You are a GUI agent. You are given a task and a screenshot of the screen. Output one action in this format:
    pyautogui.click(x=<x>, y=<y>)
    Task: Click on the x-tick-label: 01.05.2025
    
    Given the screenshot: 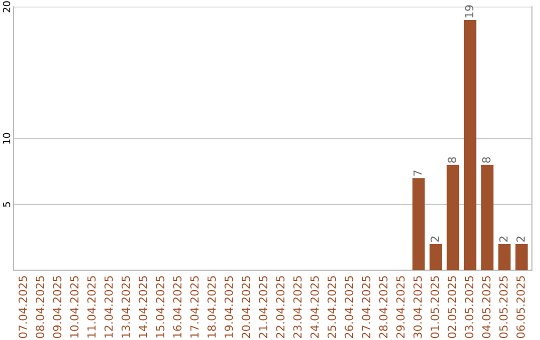 What is the action you would take?
    pyautogui.click(x=434, y=307)
    